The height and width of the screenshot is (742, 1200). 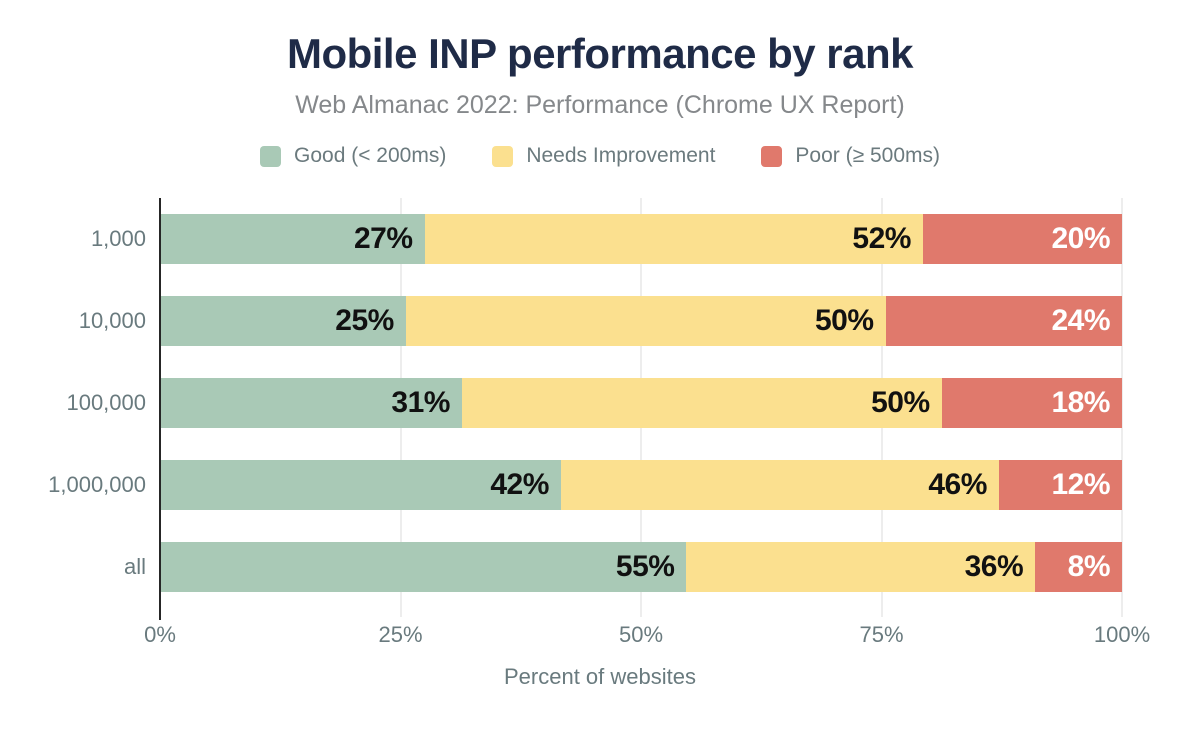 I want to click on legend-swatch-poor-icon, so click(x=772, y=156).